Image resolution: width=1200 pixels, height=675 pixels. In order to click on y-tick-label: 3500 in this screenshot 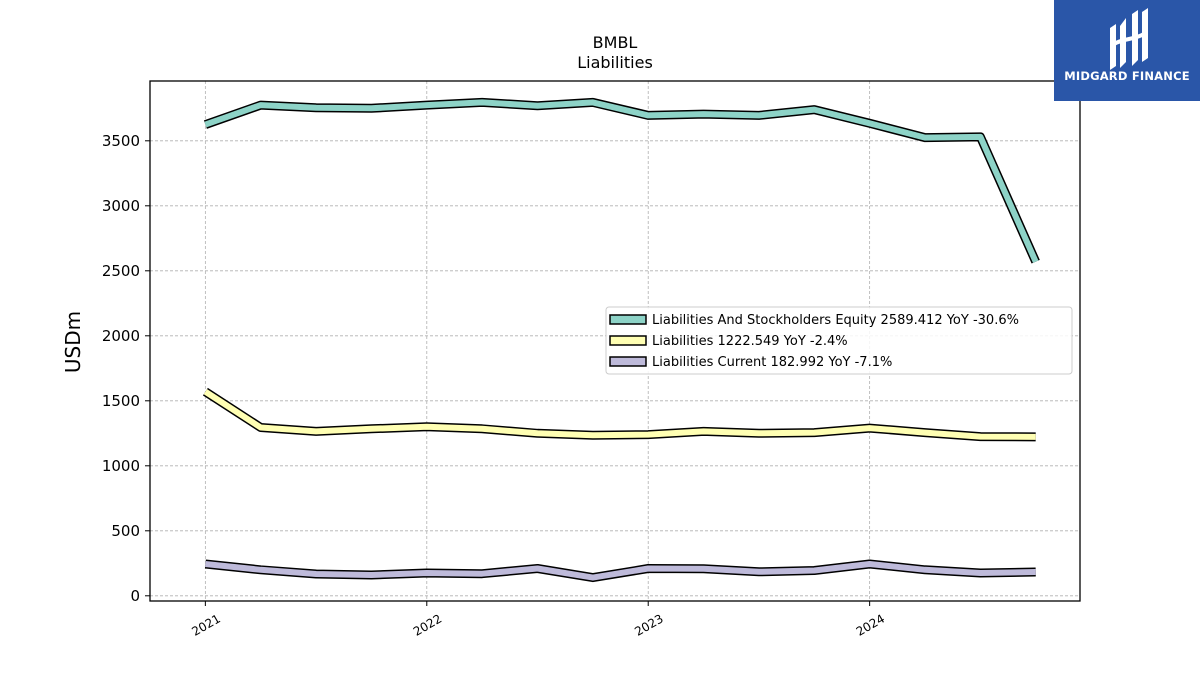, I will do `click(121, 141)`.